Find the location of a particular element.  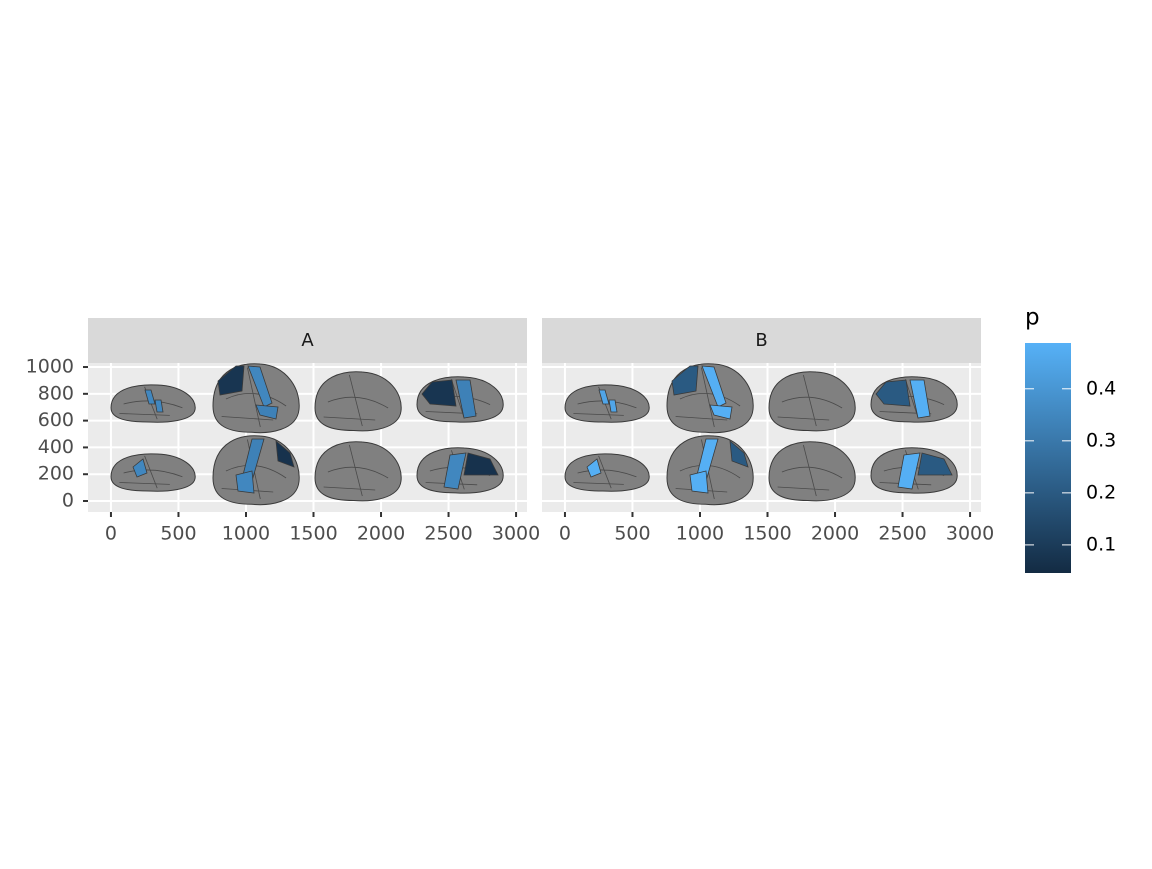

strip-label: B is located at coordinates (761, 340).